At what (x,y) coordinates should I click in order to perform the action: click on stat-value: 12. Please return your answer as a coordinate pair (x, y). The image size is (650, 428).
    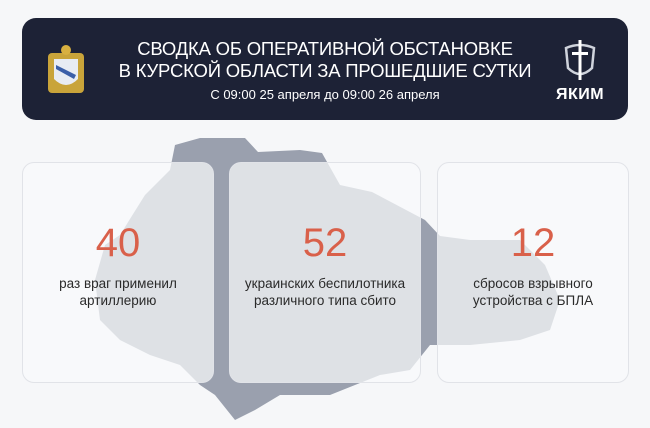
    Looking at the image, I should click on (533, 243).